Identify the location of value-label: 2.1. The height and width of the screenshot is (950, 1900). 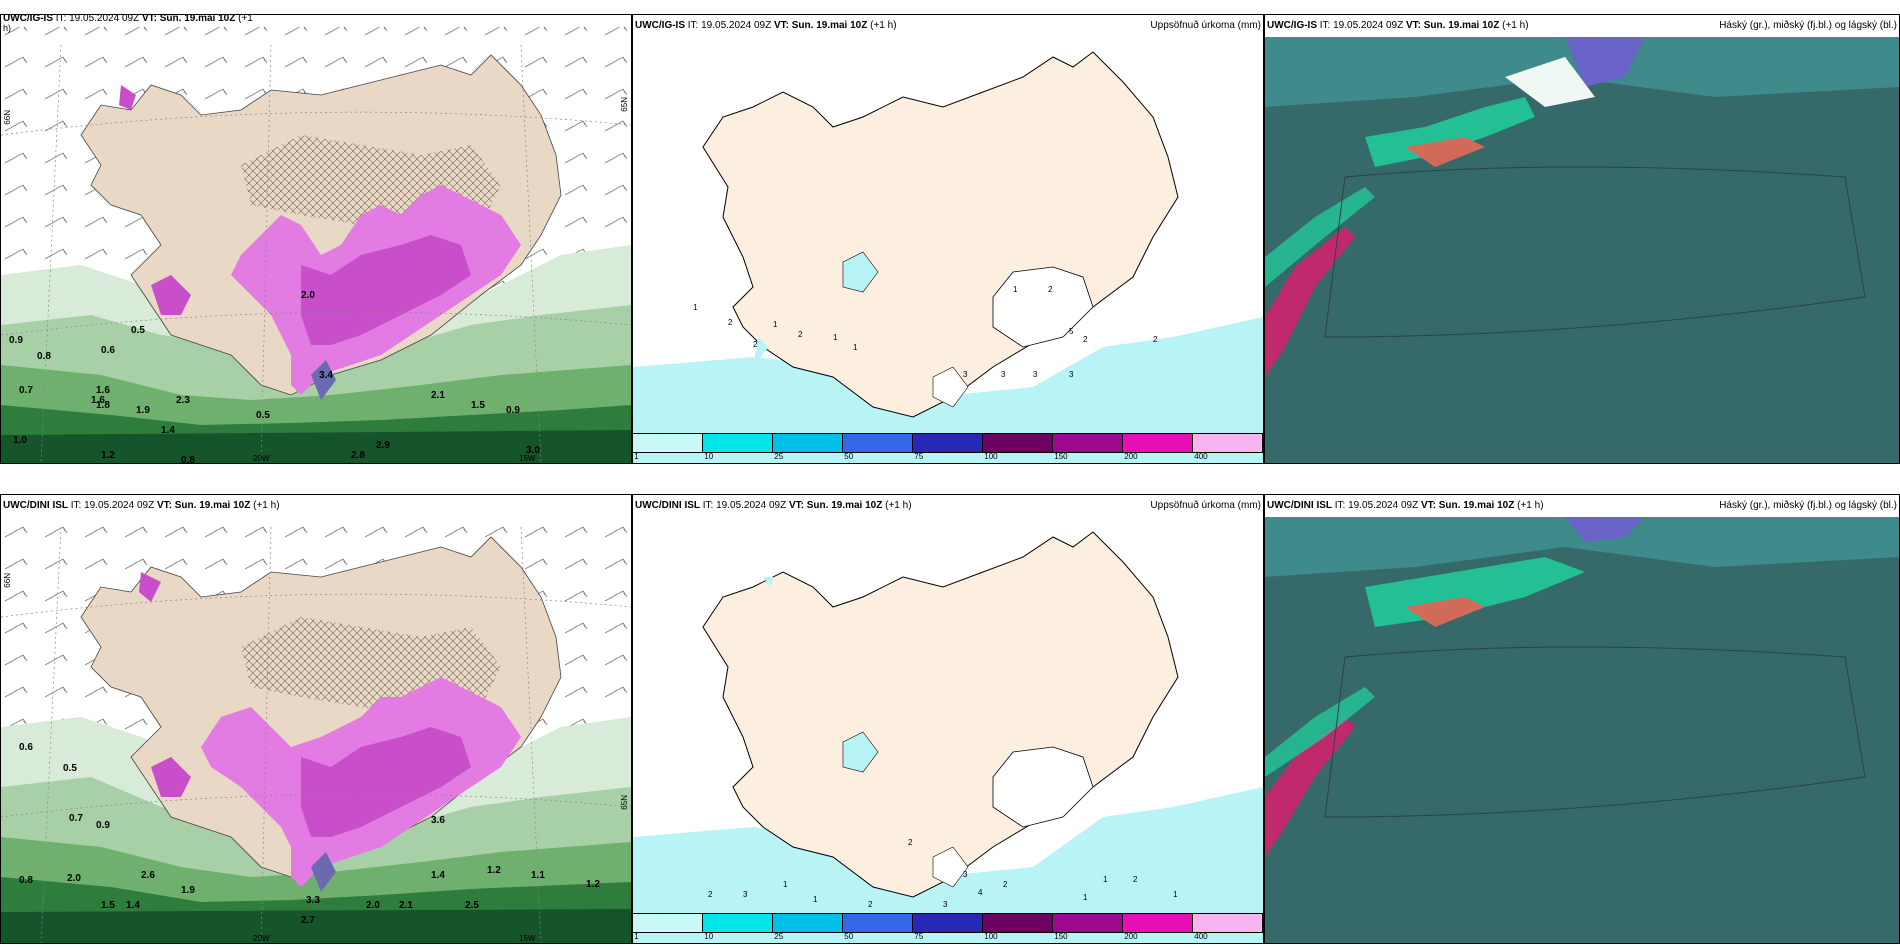
(406, 905).